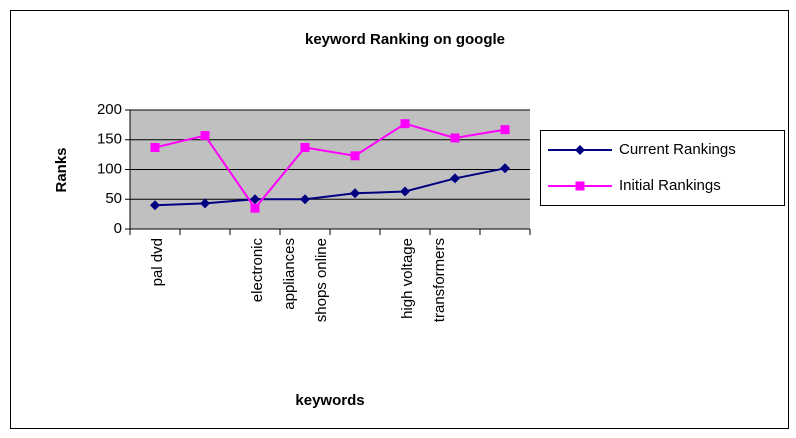 The image size is (796, 438). What do you see at coordinates (113, 198) in the screenshot?
I see `y-tick-label: 50` at bounding box center [113, 198].